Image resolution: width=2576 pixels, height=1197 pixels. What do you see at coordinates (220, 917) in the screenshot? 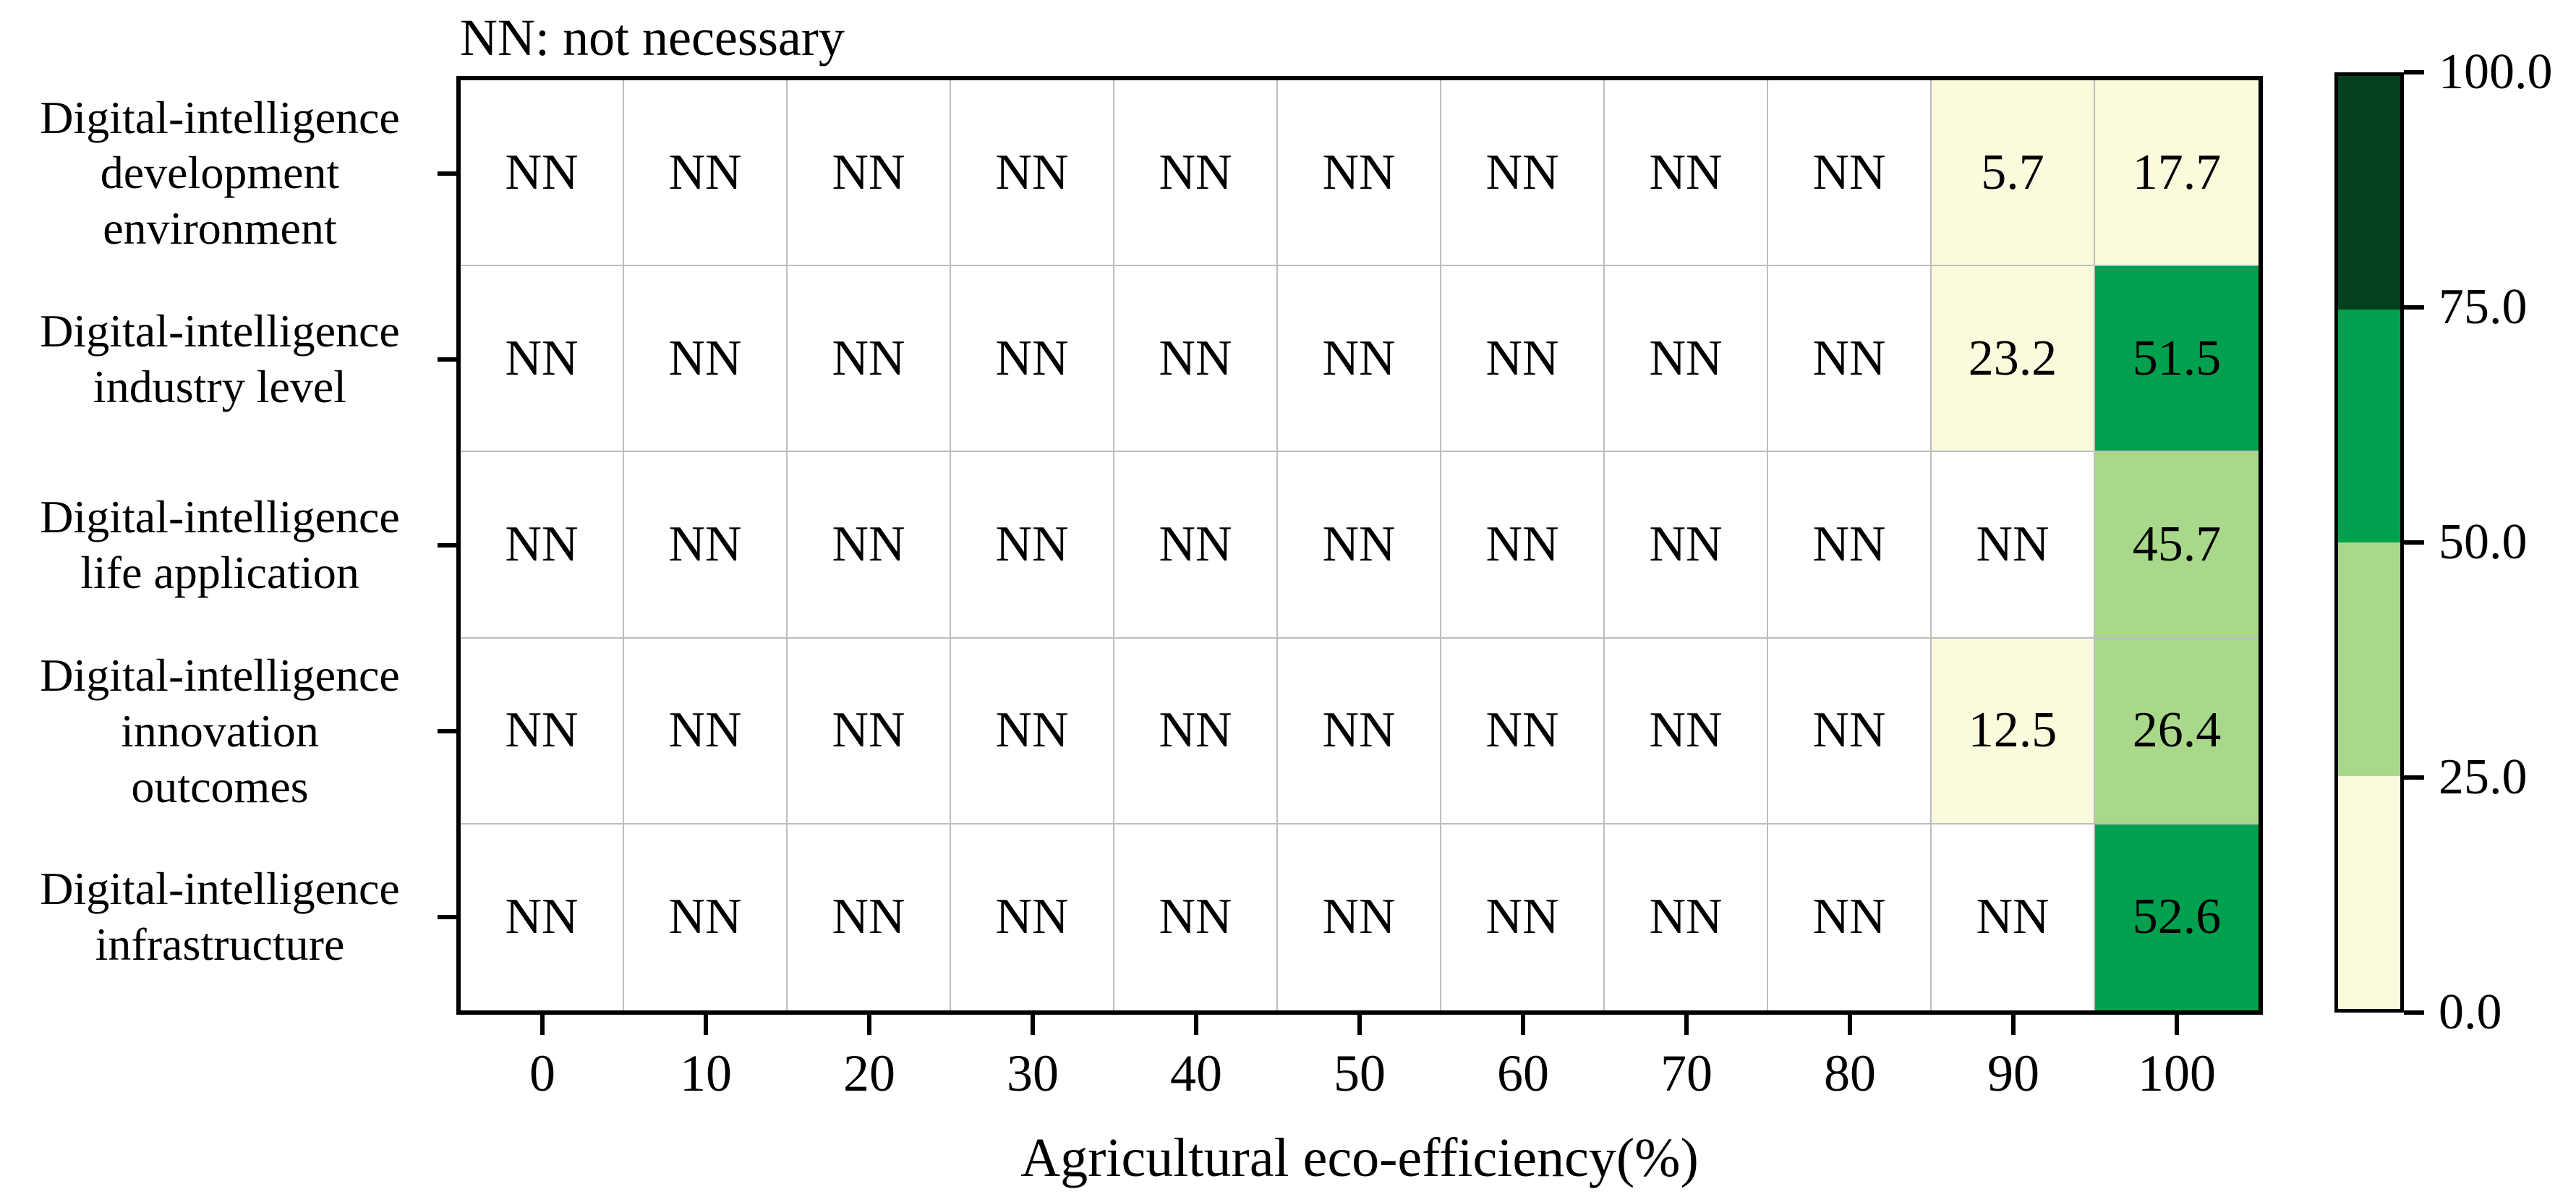
I see `y-axis-label: Digital-intelligence infrastructure` at bounding box center [220, 917].